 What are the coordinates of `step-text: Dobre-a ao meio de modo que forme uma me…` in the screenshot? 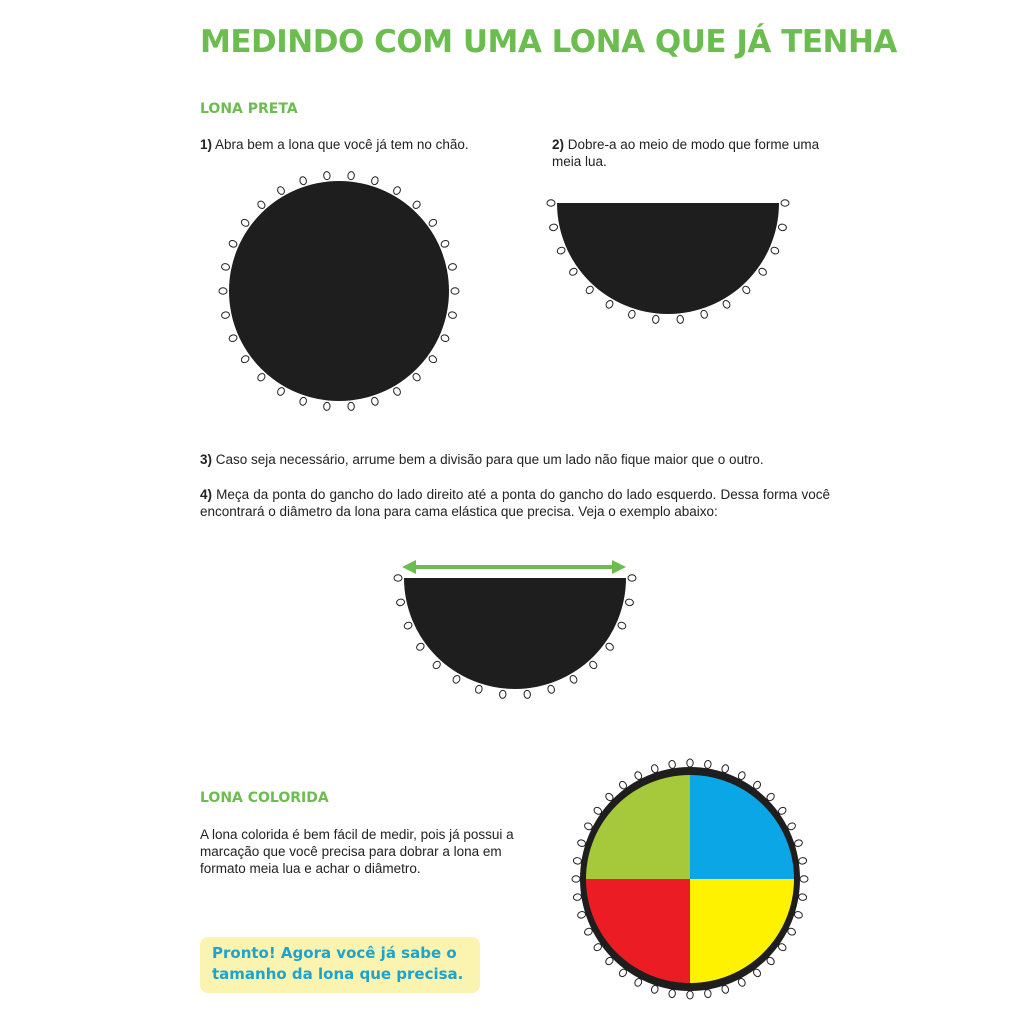 It's located at (686, 153).